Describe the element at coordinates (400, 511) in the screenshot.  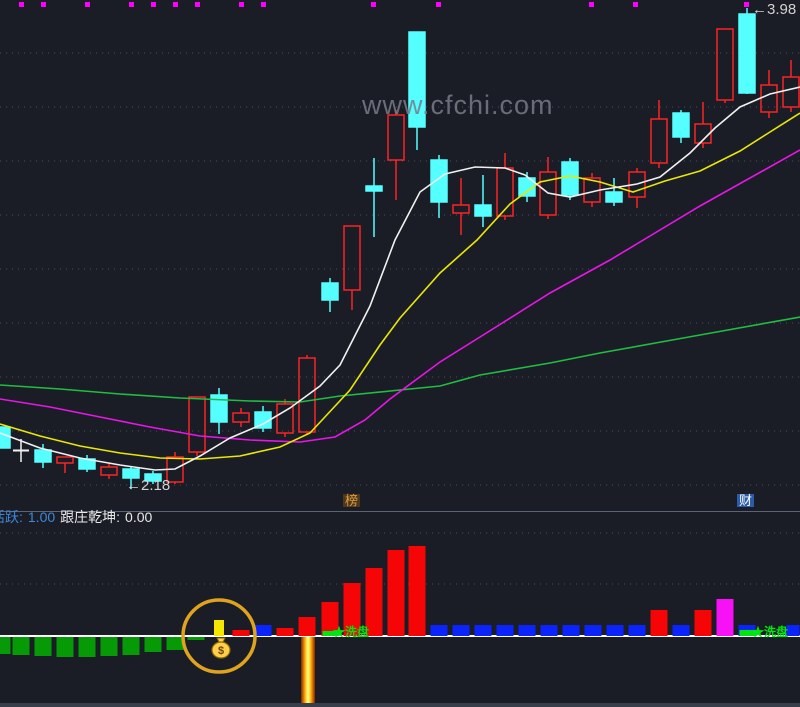
I see `panel-divider` at that location.